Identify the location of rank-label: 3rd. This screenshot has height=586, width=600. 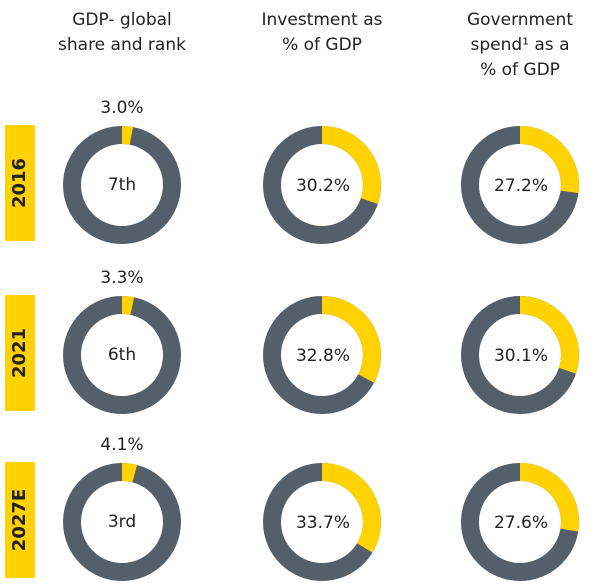
(122, 522).